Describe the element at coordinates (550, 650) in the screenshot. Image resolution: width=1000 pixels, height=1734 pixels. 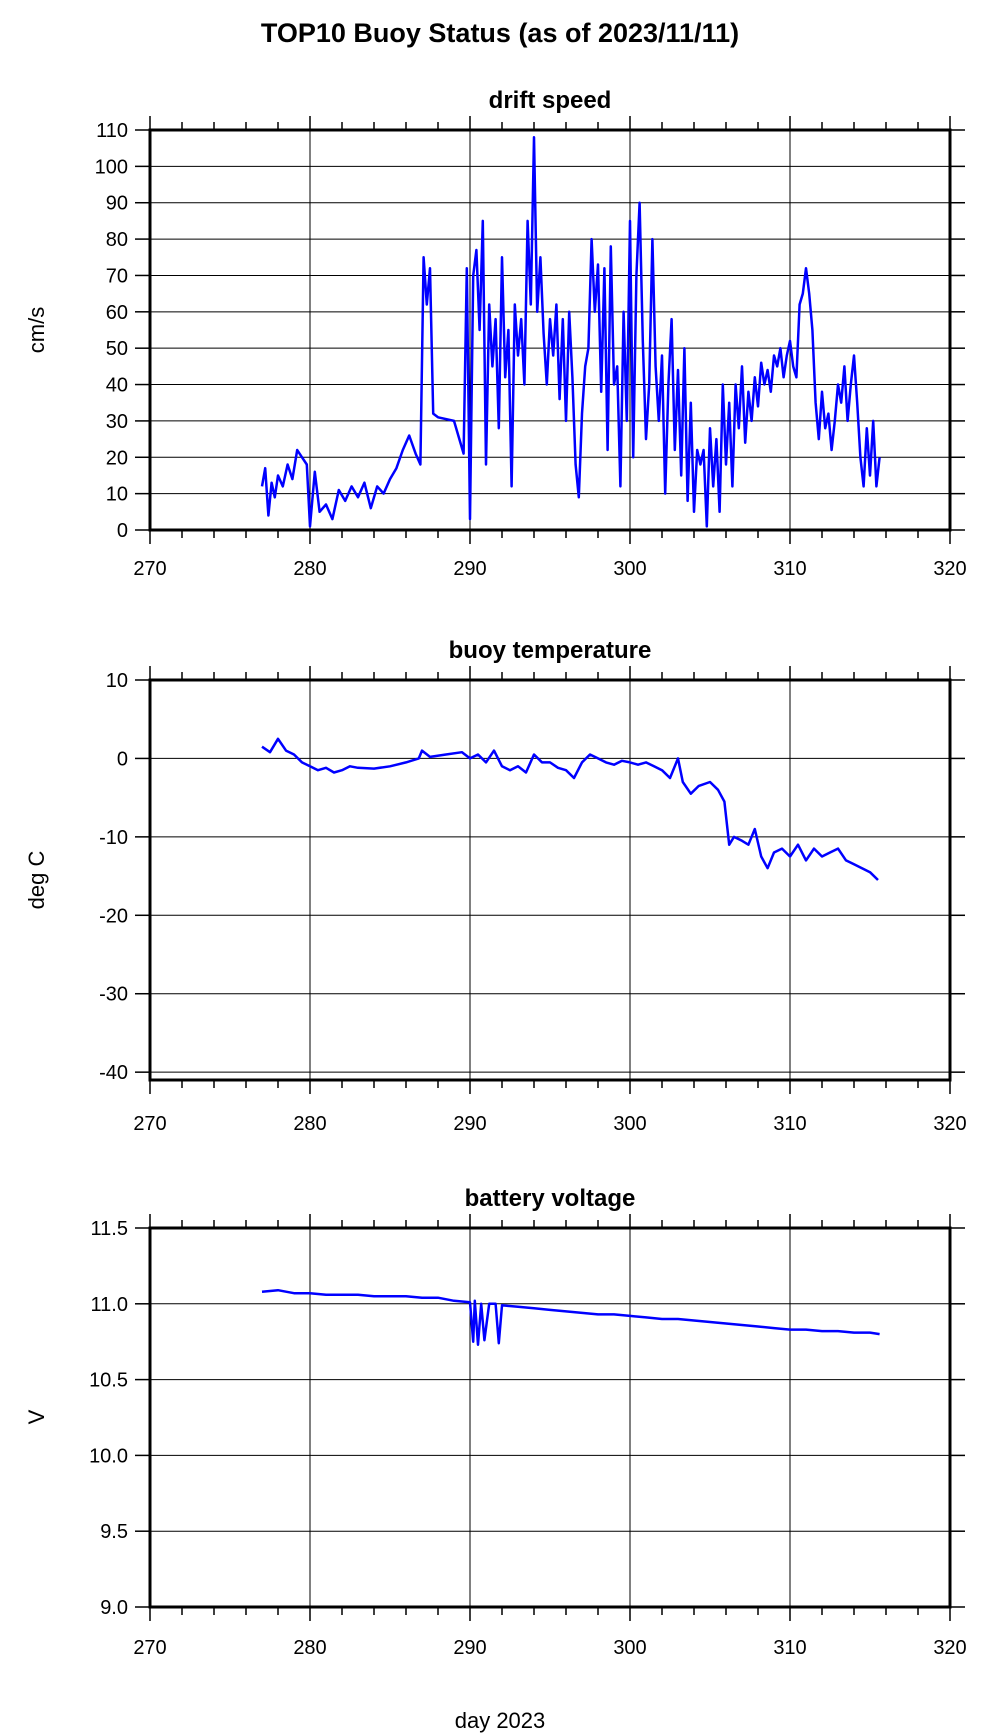
I see `panel-title: buoy temperature` at that location.